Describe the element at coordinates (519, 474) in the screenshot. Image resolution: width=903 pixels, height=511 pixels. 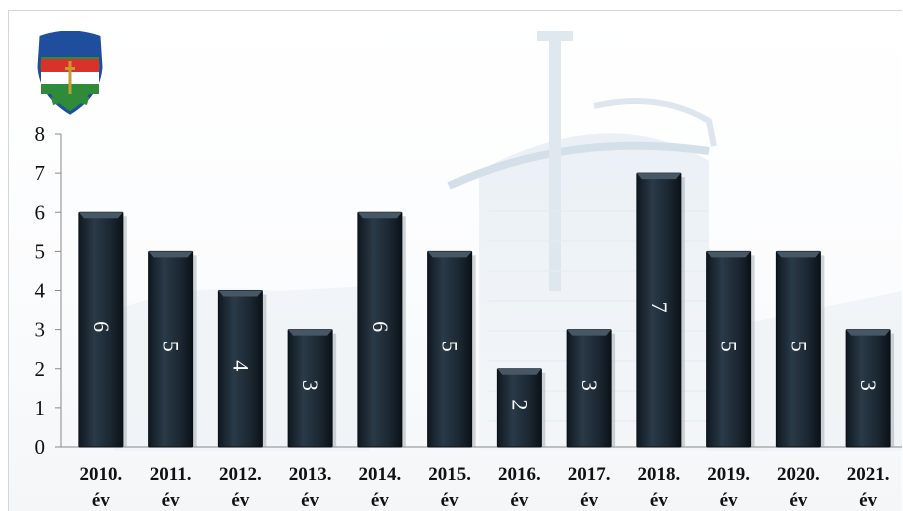
I see `x-tick-label-year: 2016.` at that location.